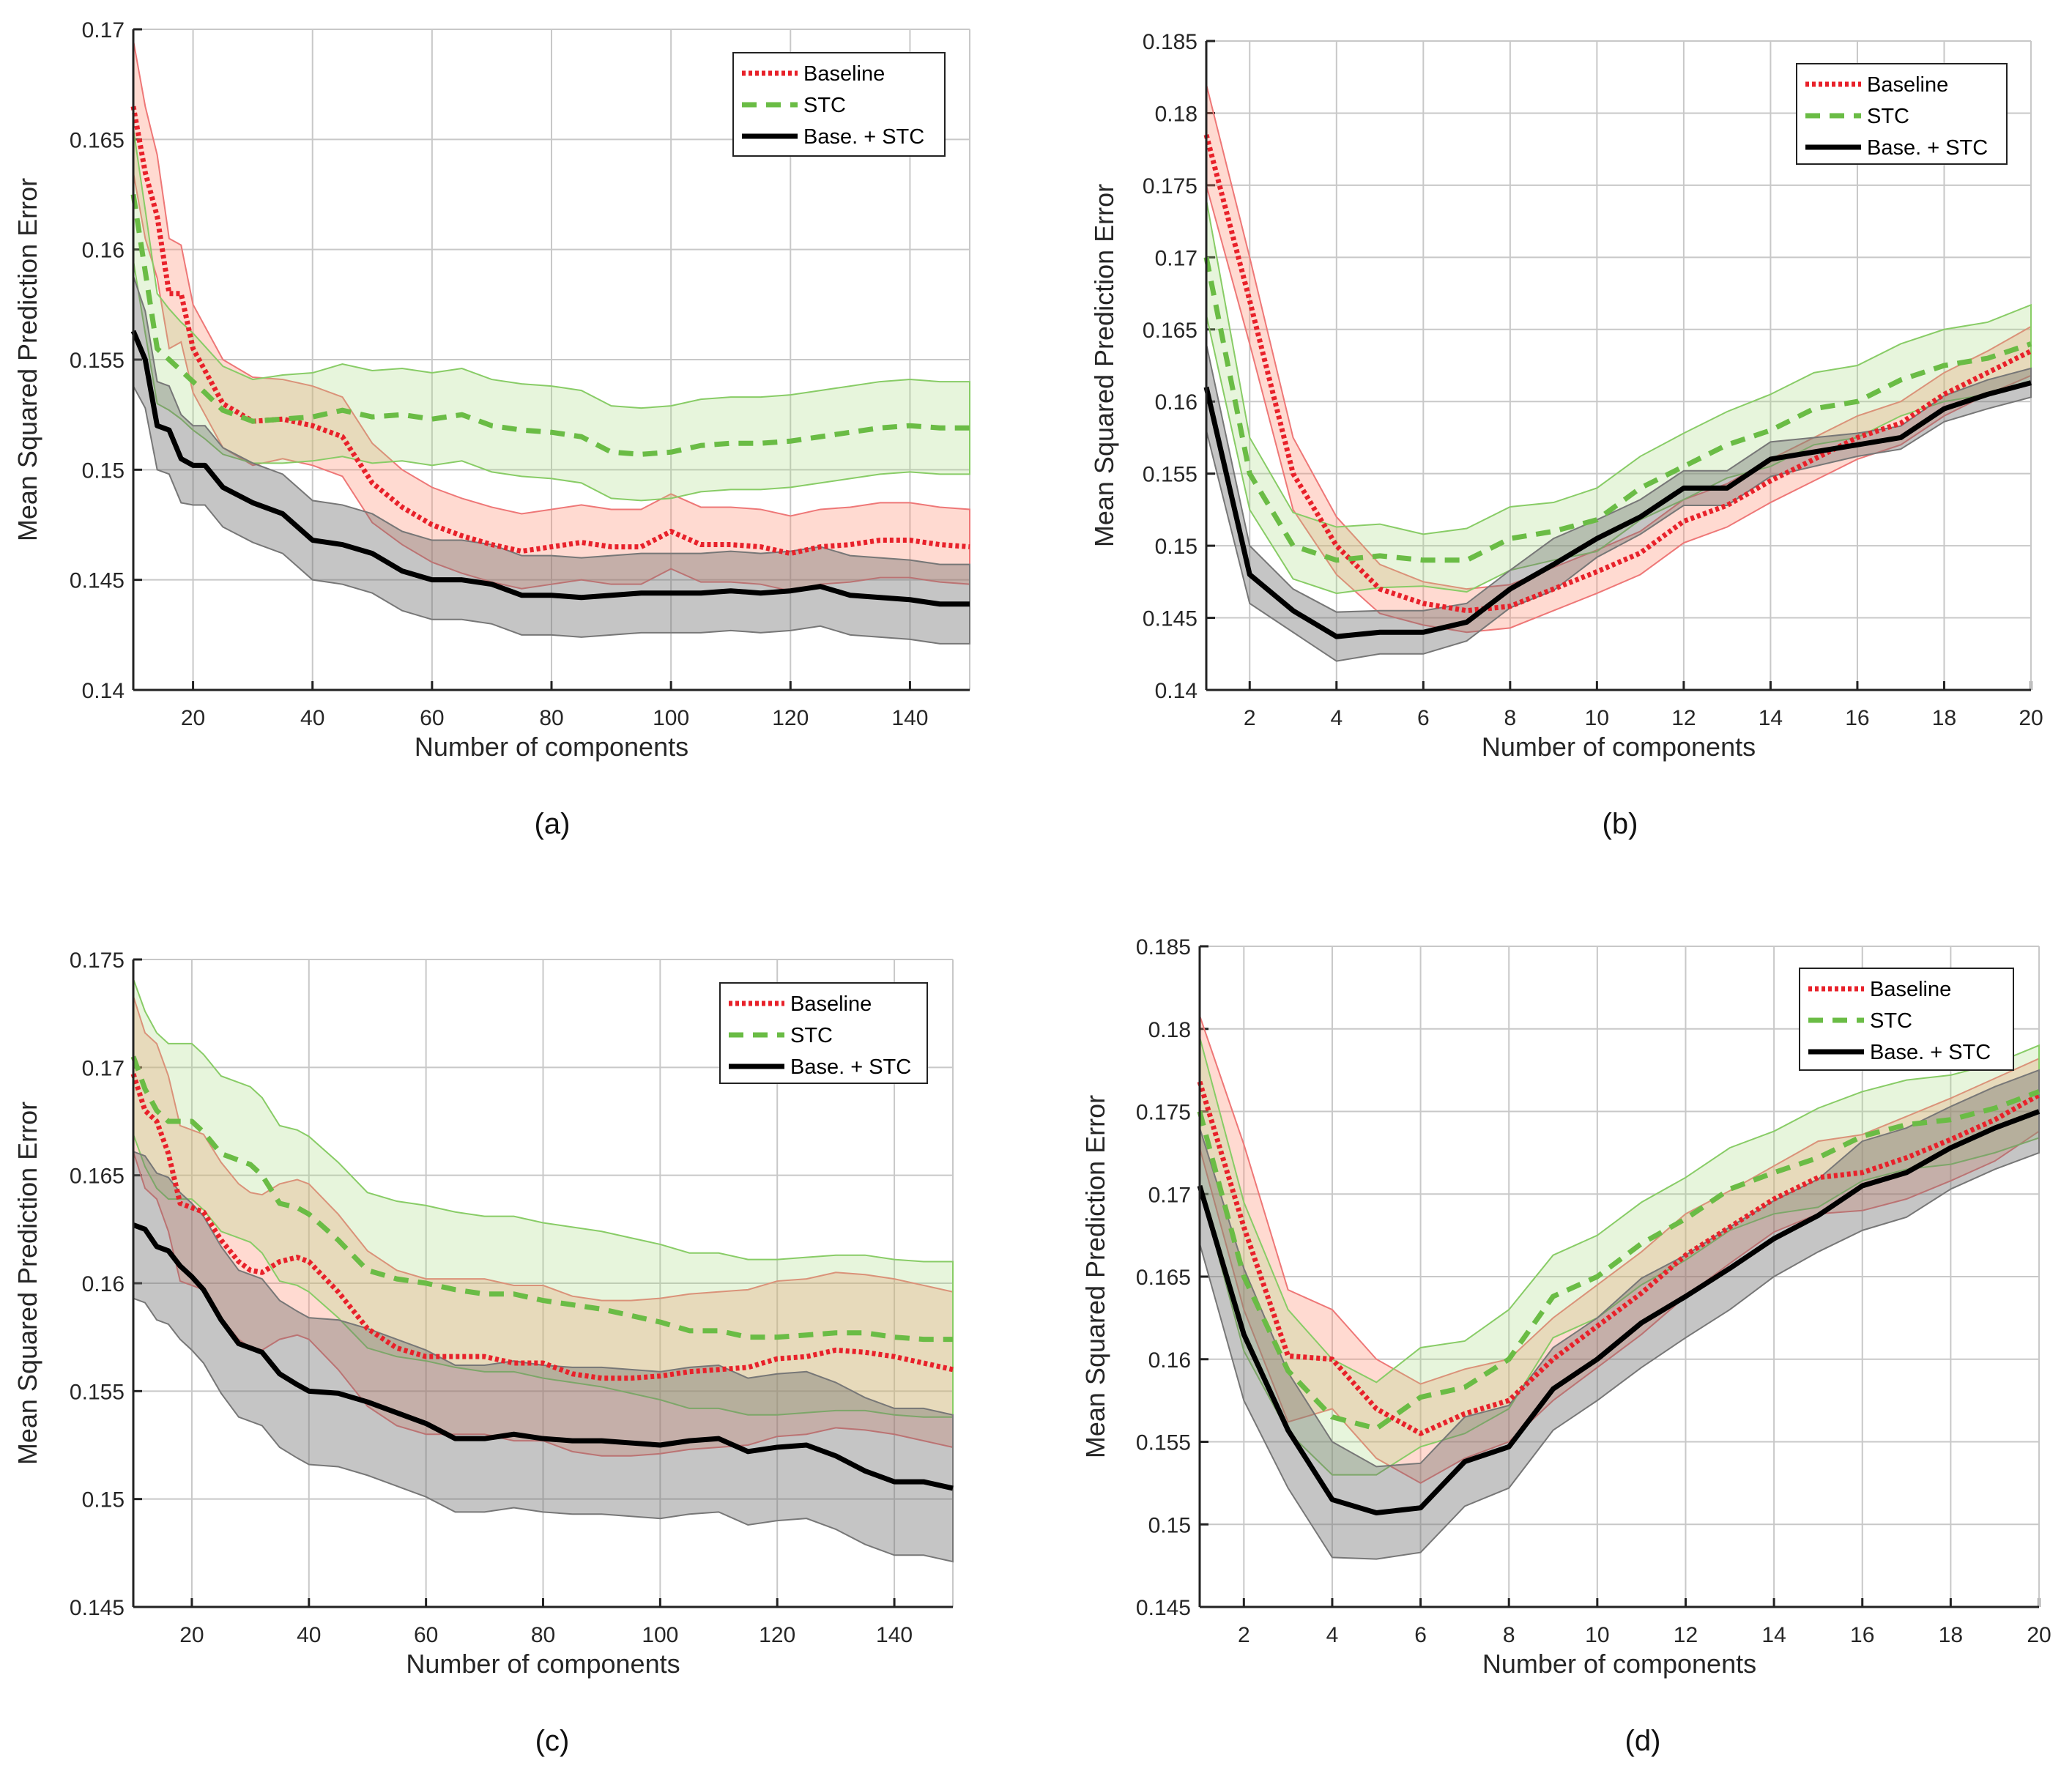  I want to click on panel-caption: (d), so click(1643, 1741).